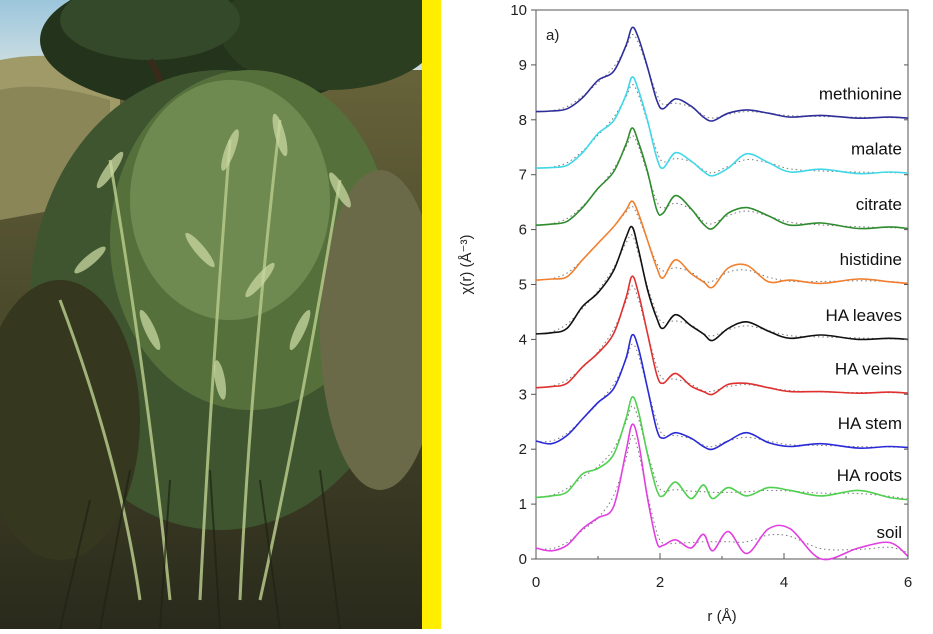  I want to click on series-label: methionine, so click(860, 94).